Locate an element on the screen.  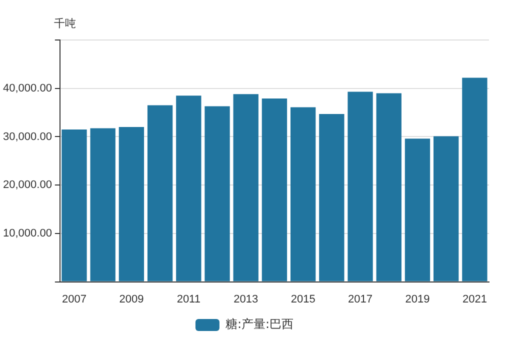
legend-label: 糖:产量:巴西 is located at coordinates (259, 324).